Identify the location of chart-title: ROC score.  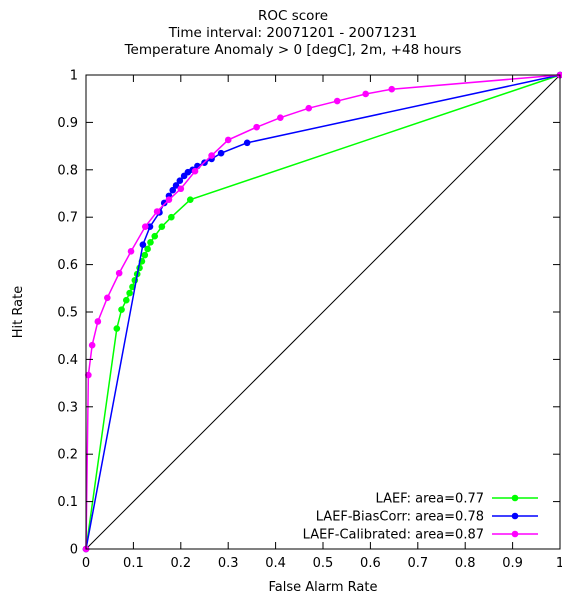
(293, 16).